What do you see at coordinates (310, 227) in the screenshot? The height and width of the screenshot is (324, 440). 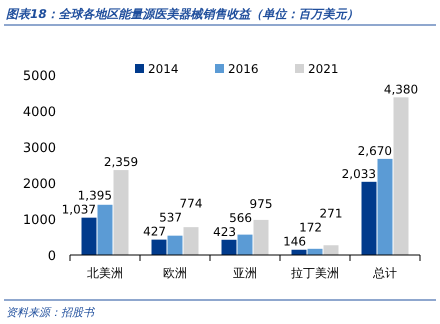 I see `data-label: 172` at bounding box center [310, 227].